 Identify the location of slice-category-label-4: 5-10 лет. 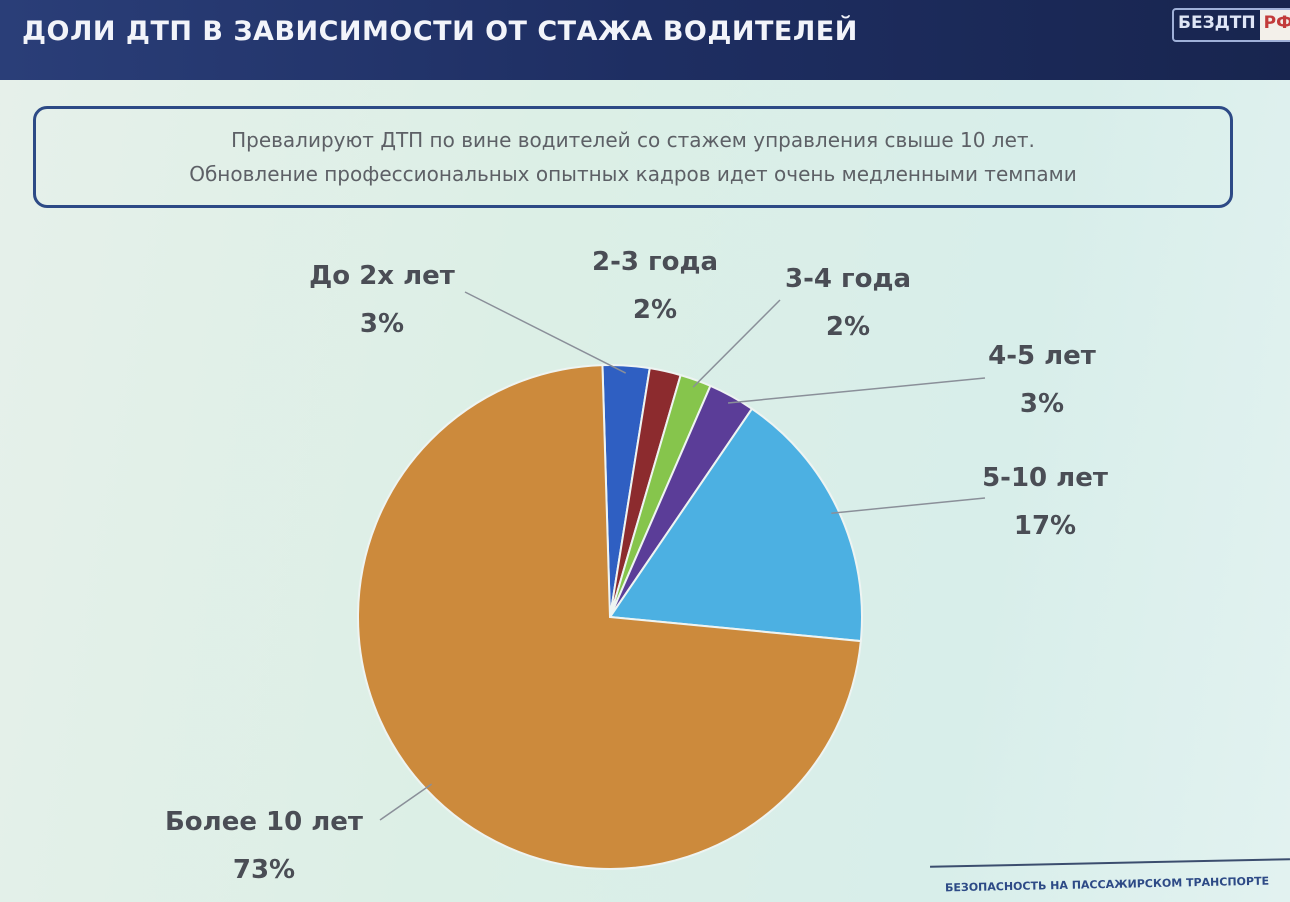
(1045, 478).